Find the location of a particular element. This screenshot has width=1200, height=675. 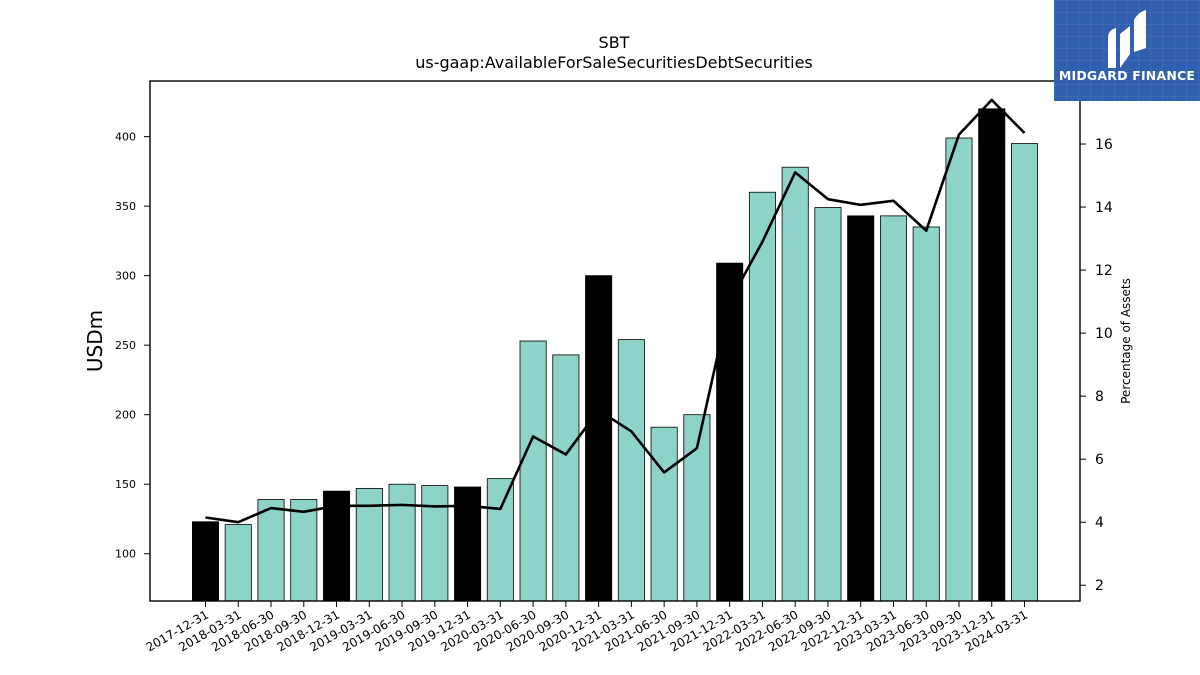

y2-tick-label: 14 is located at coordinates (1104, 208).